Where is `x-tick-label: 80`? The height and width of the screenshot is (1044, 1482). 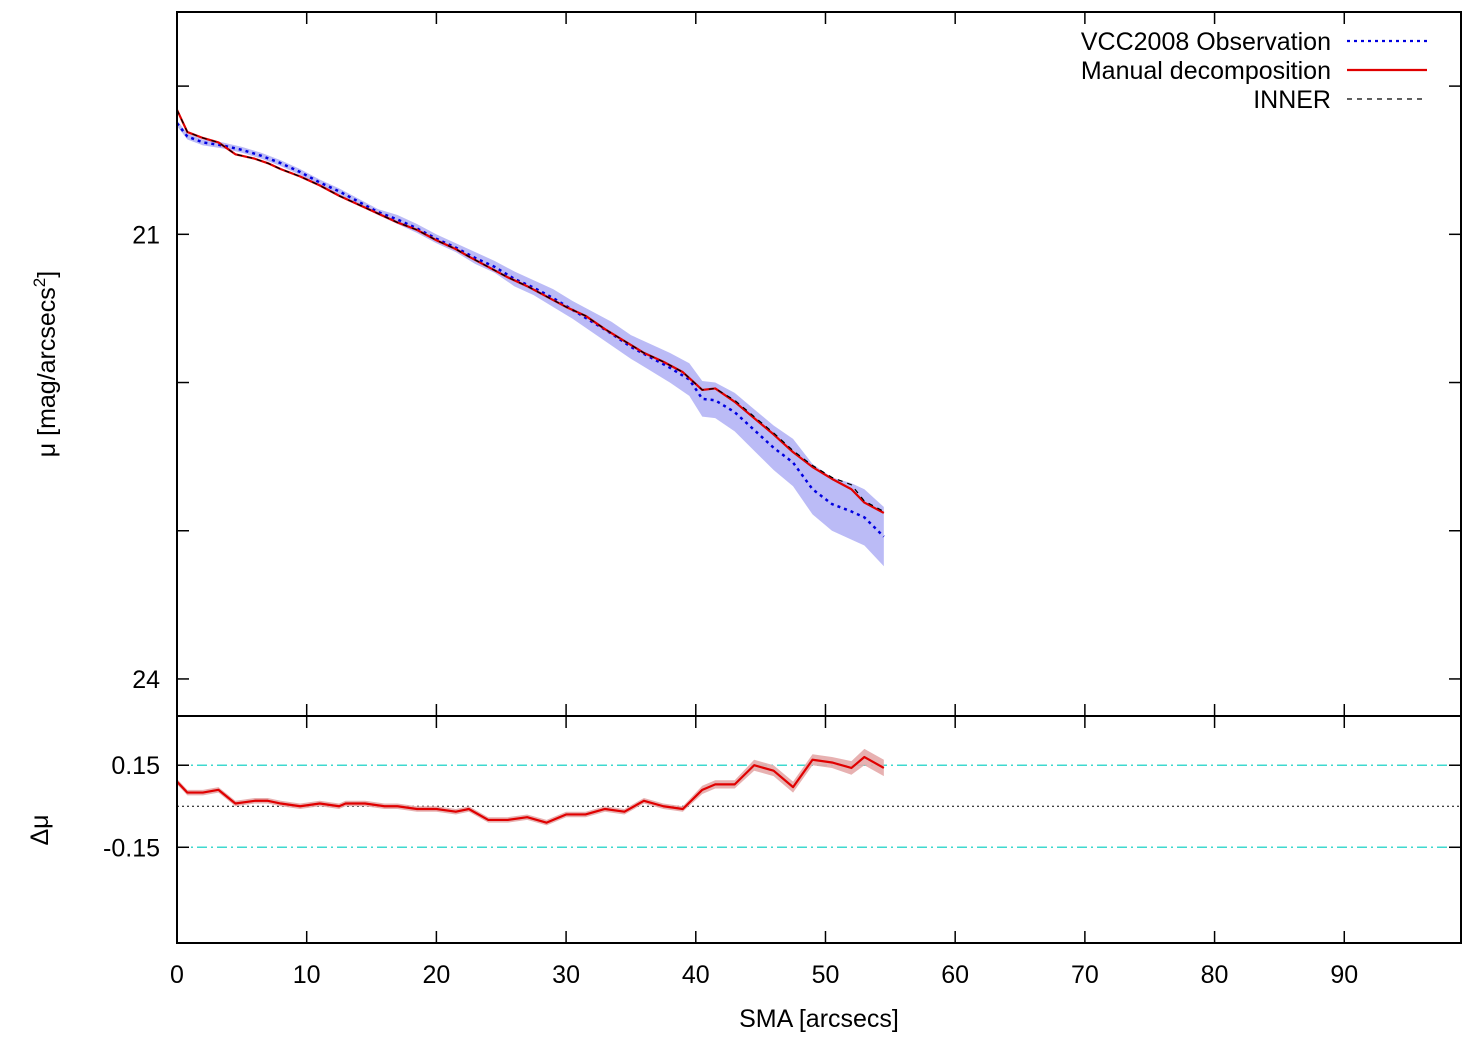 x-tick-label: 80 is located at coordinates (1215, 975).